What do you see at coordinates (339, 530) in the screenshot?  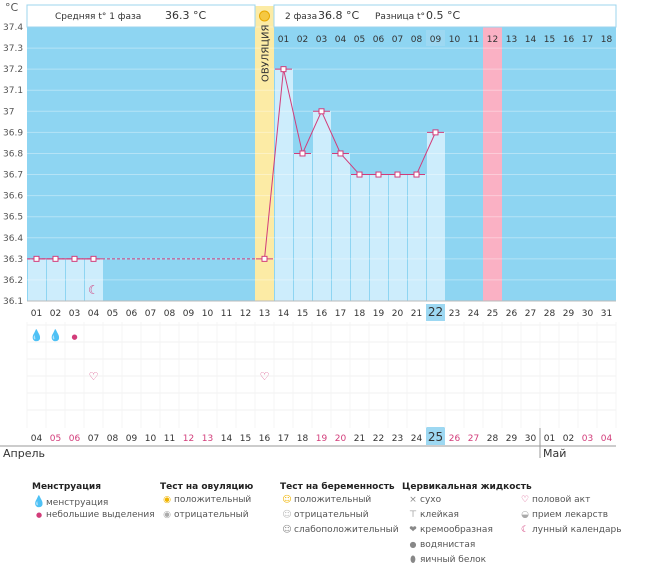 I see `legend-item: ☺ слабоположительный` at bounding box center [339, 530].